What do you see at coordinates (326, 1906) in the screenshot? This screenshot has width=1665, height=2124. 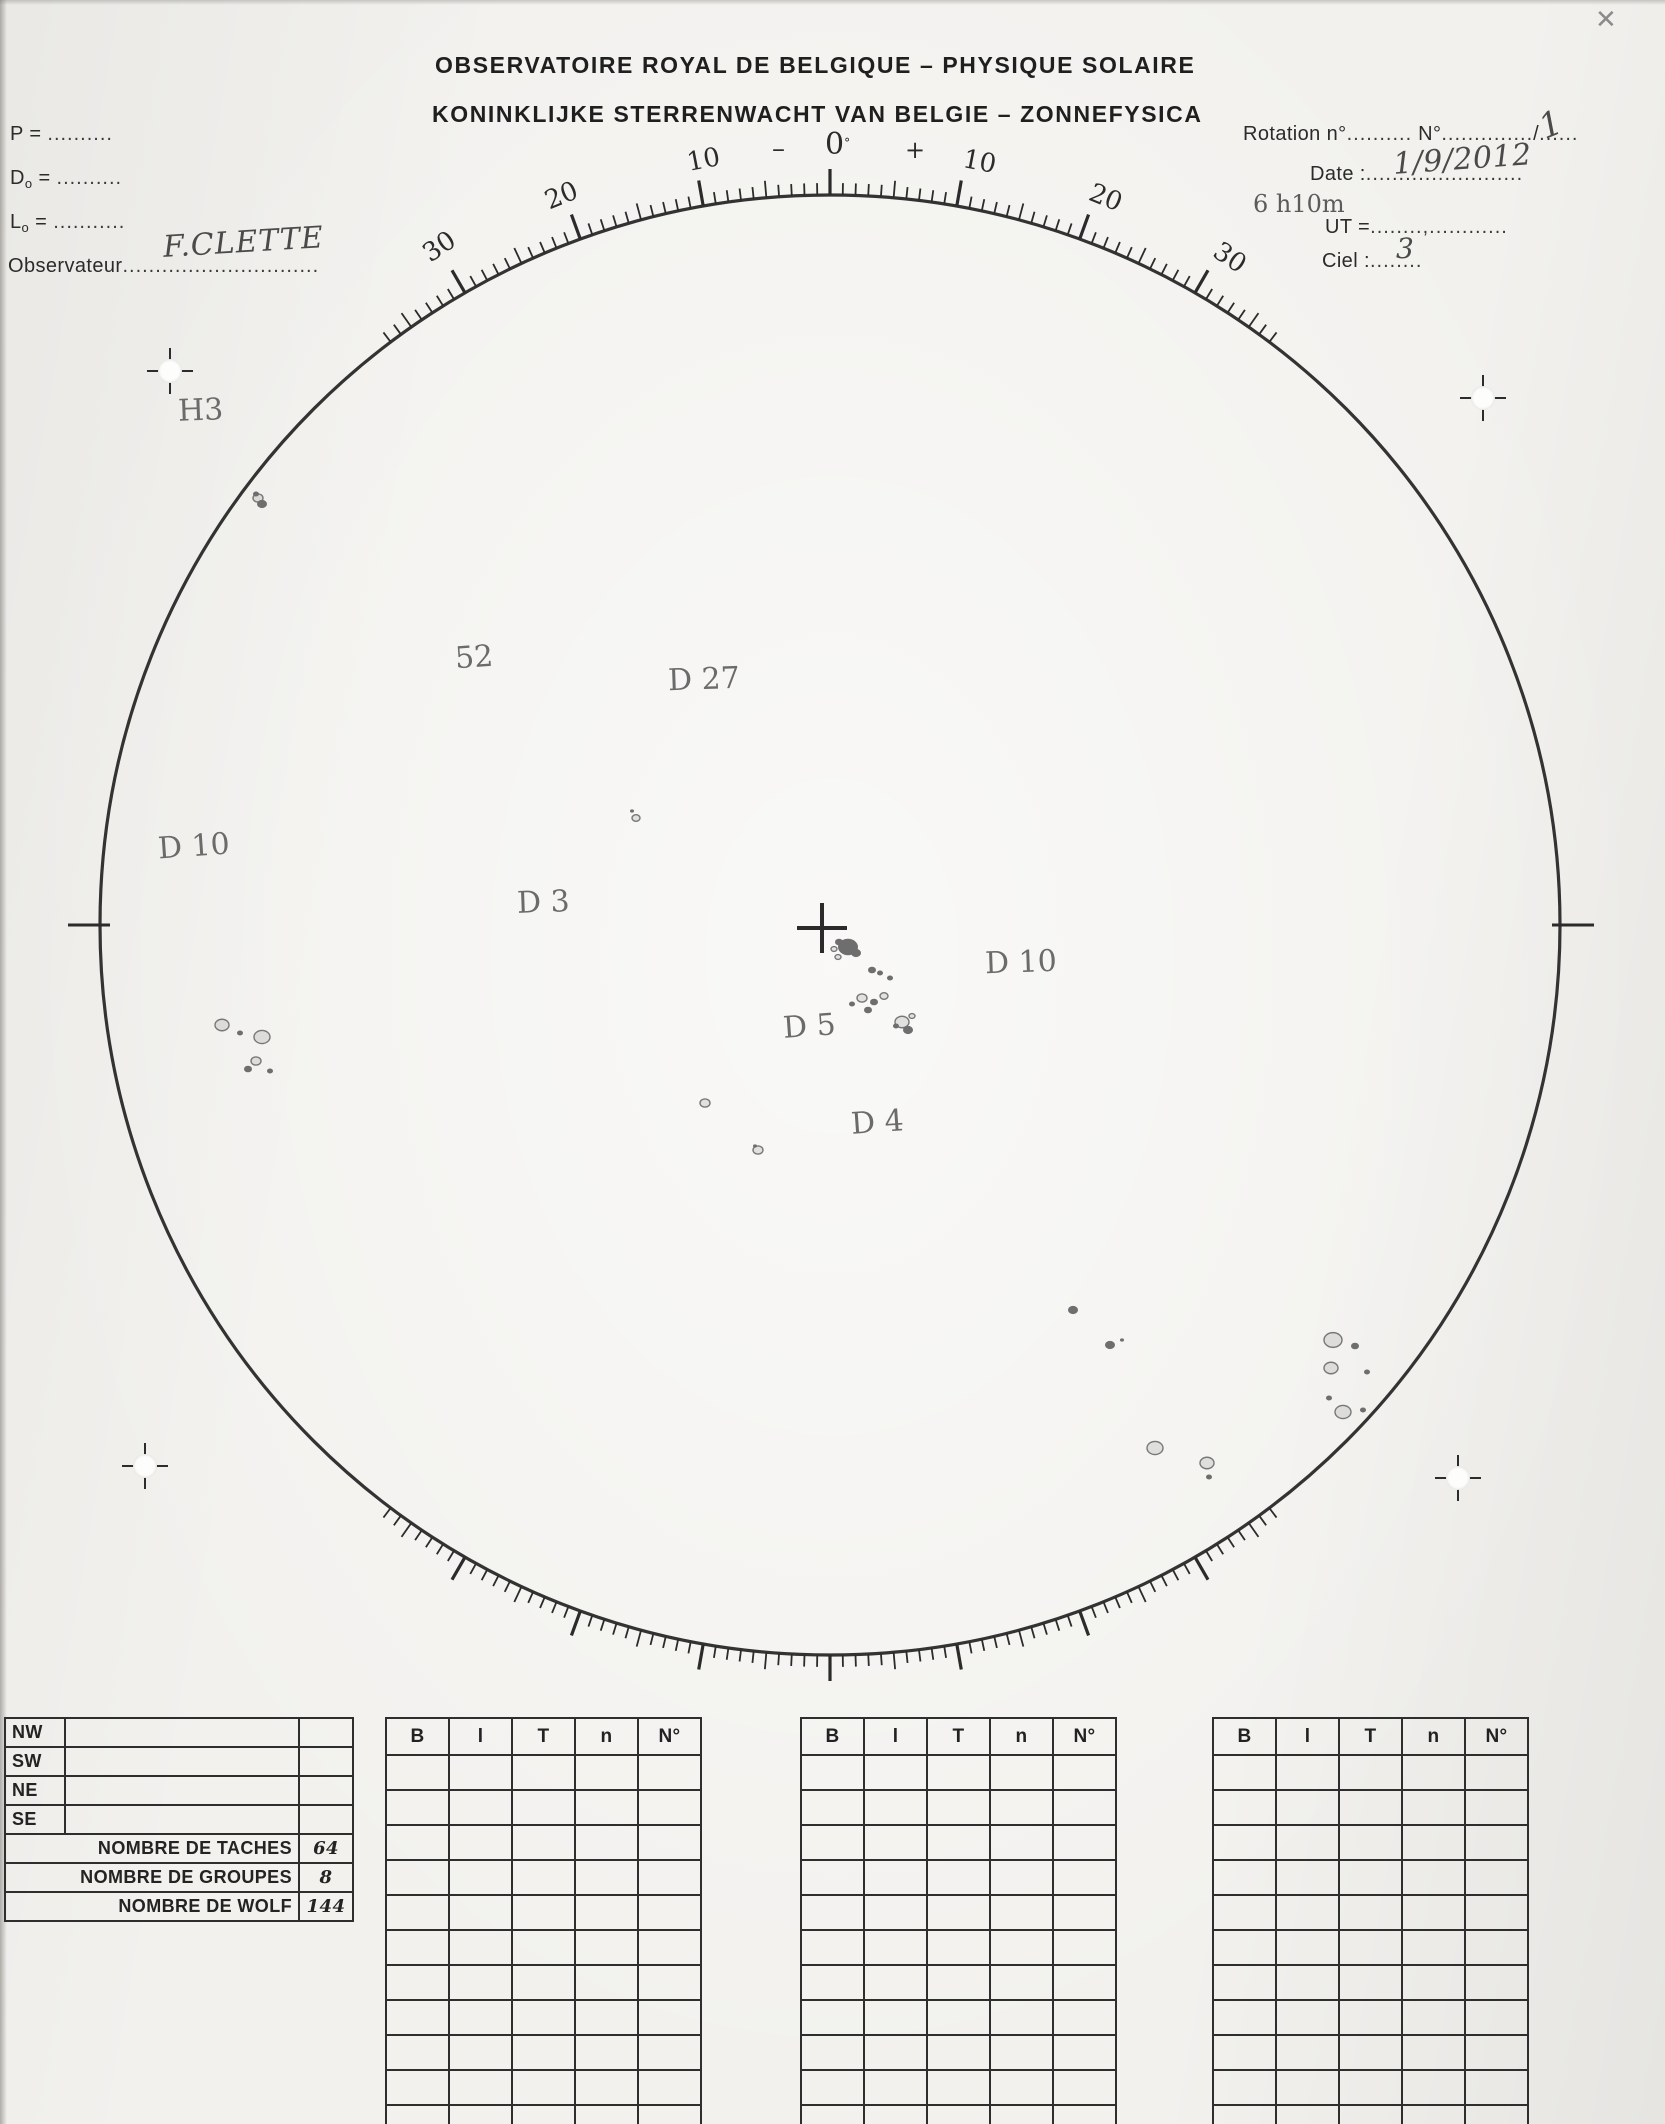 I see `summary-total-value: 144` at bounding box center [326, 1906].